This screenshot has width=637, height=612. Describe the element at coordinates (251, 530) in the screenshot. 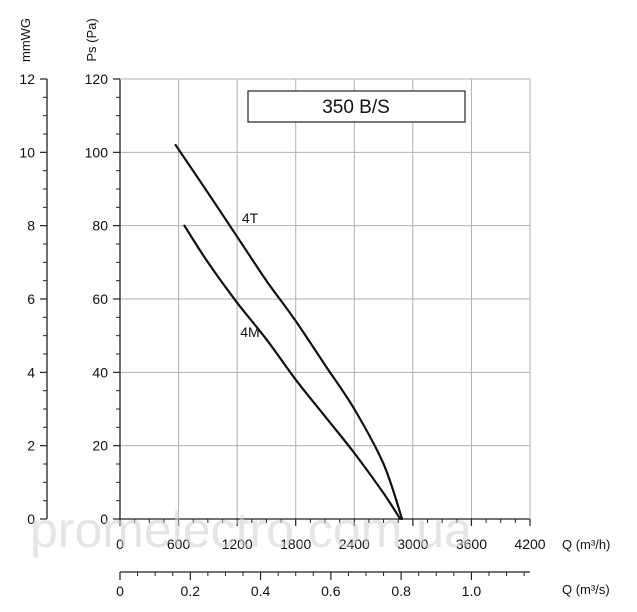

I see `watermark: promelectro.com.ua` at that location.